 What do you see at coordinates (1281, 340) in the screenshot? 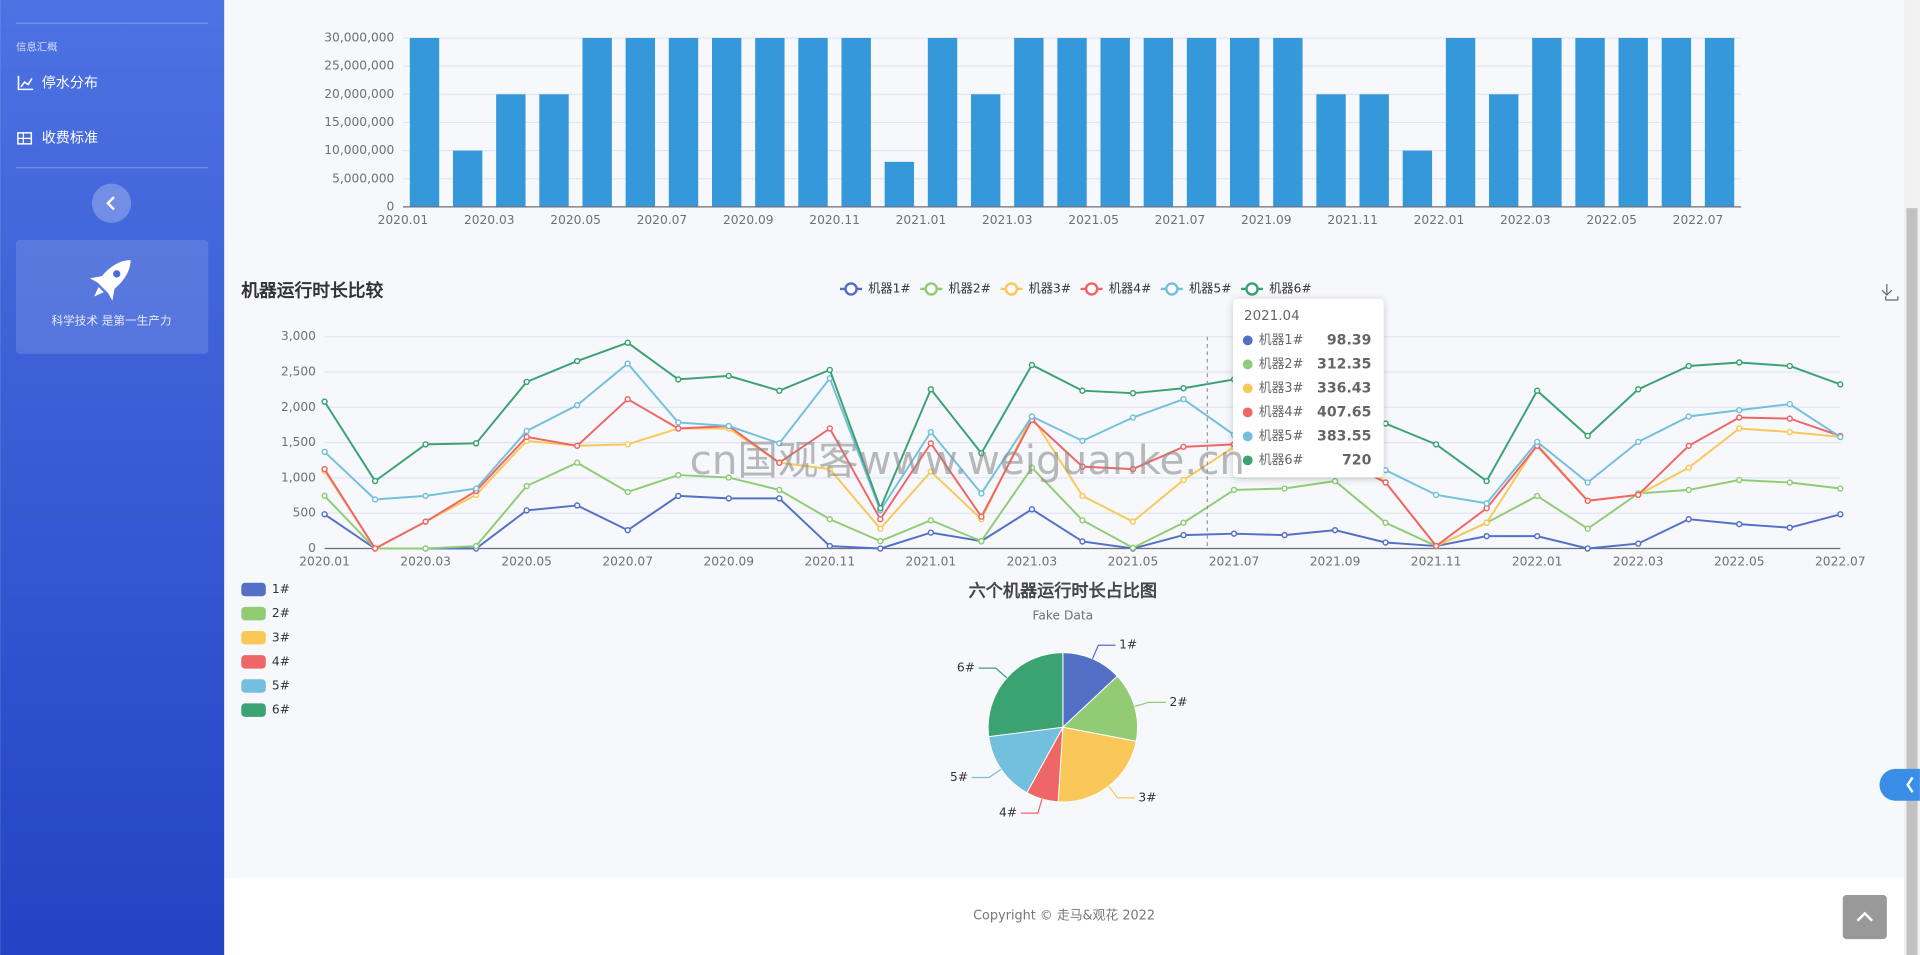
I see `tooltip-name: 机器1#` at bounding box center [1281, 340].